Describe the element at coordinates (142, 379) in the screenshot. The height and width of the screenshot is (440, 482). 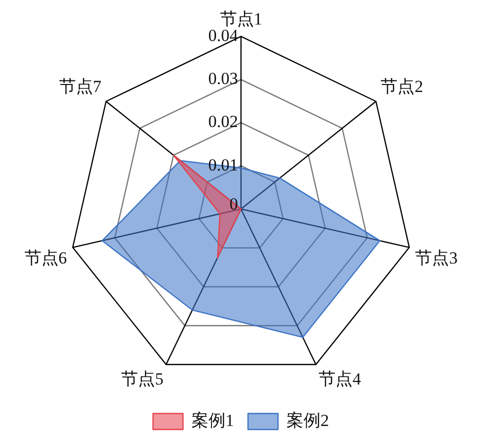
I see `spoke-label: 节点5` at that location.